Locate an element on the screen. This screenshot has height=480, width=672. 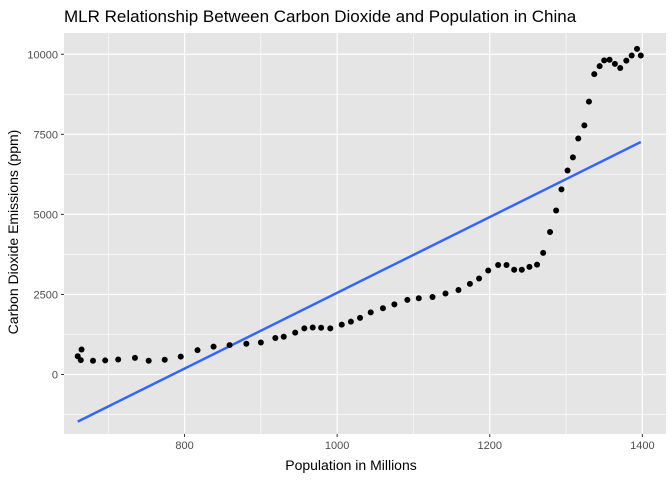
y-tick-label: 5000 is located at coordinates (46, 215).